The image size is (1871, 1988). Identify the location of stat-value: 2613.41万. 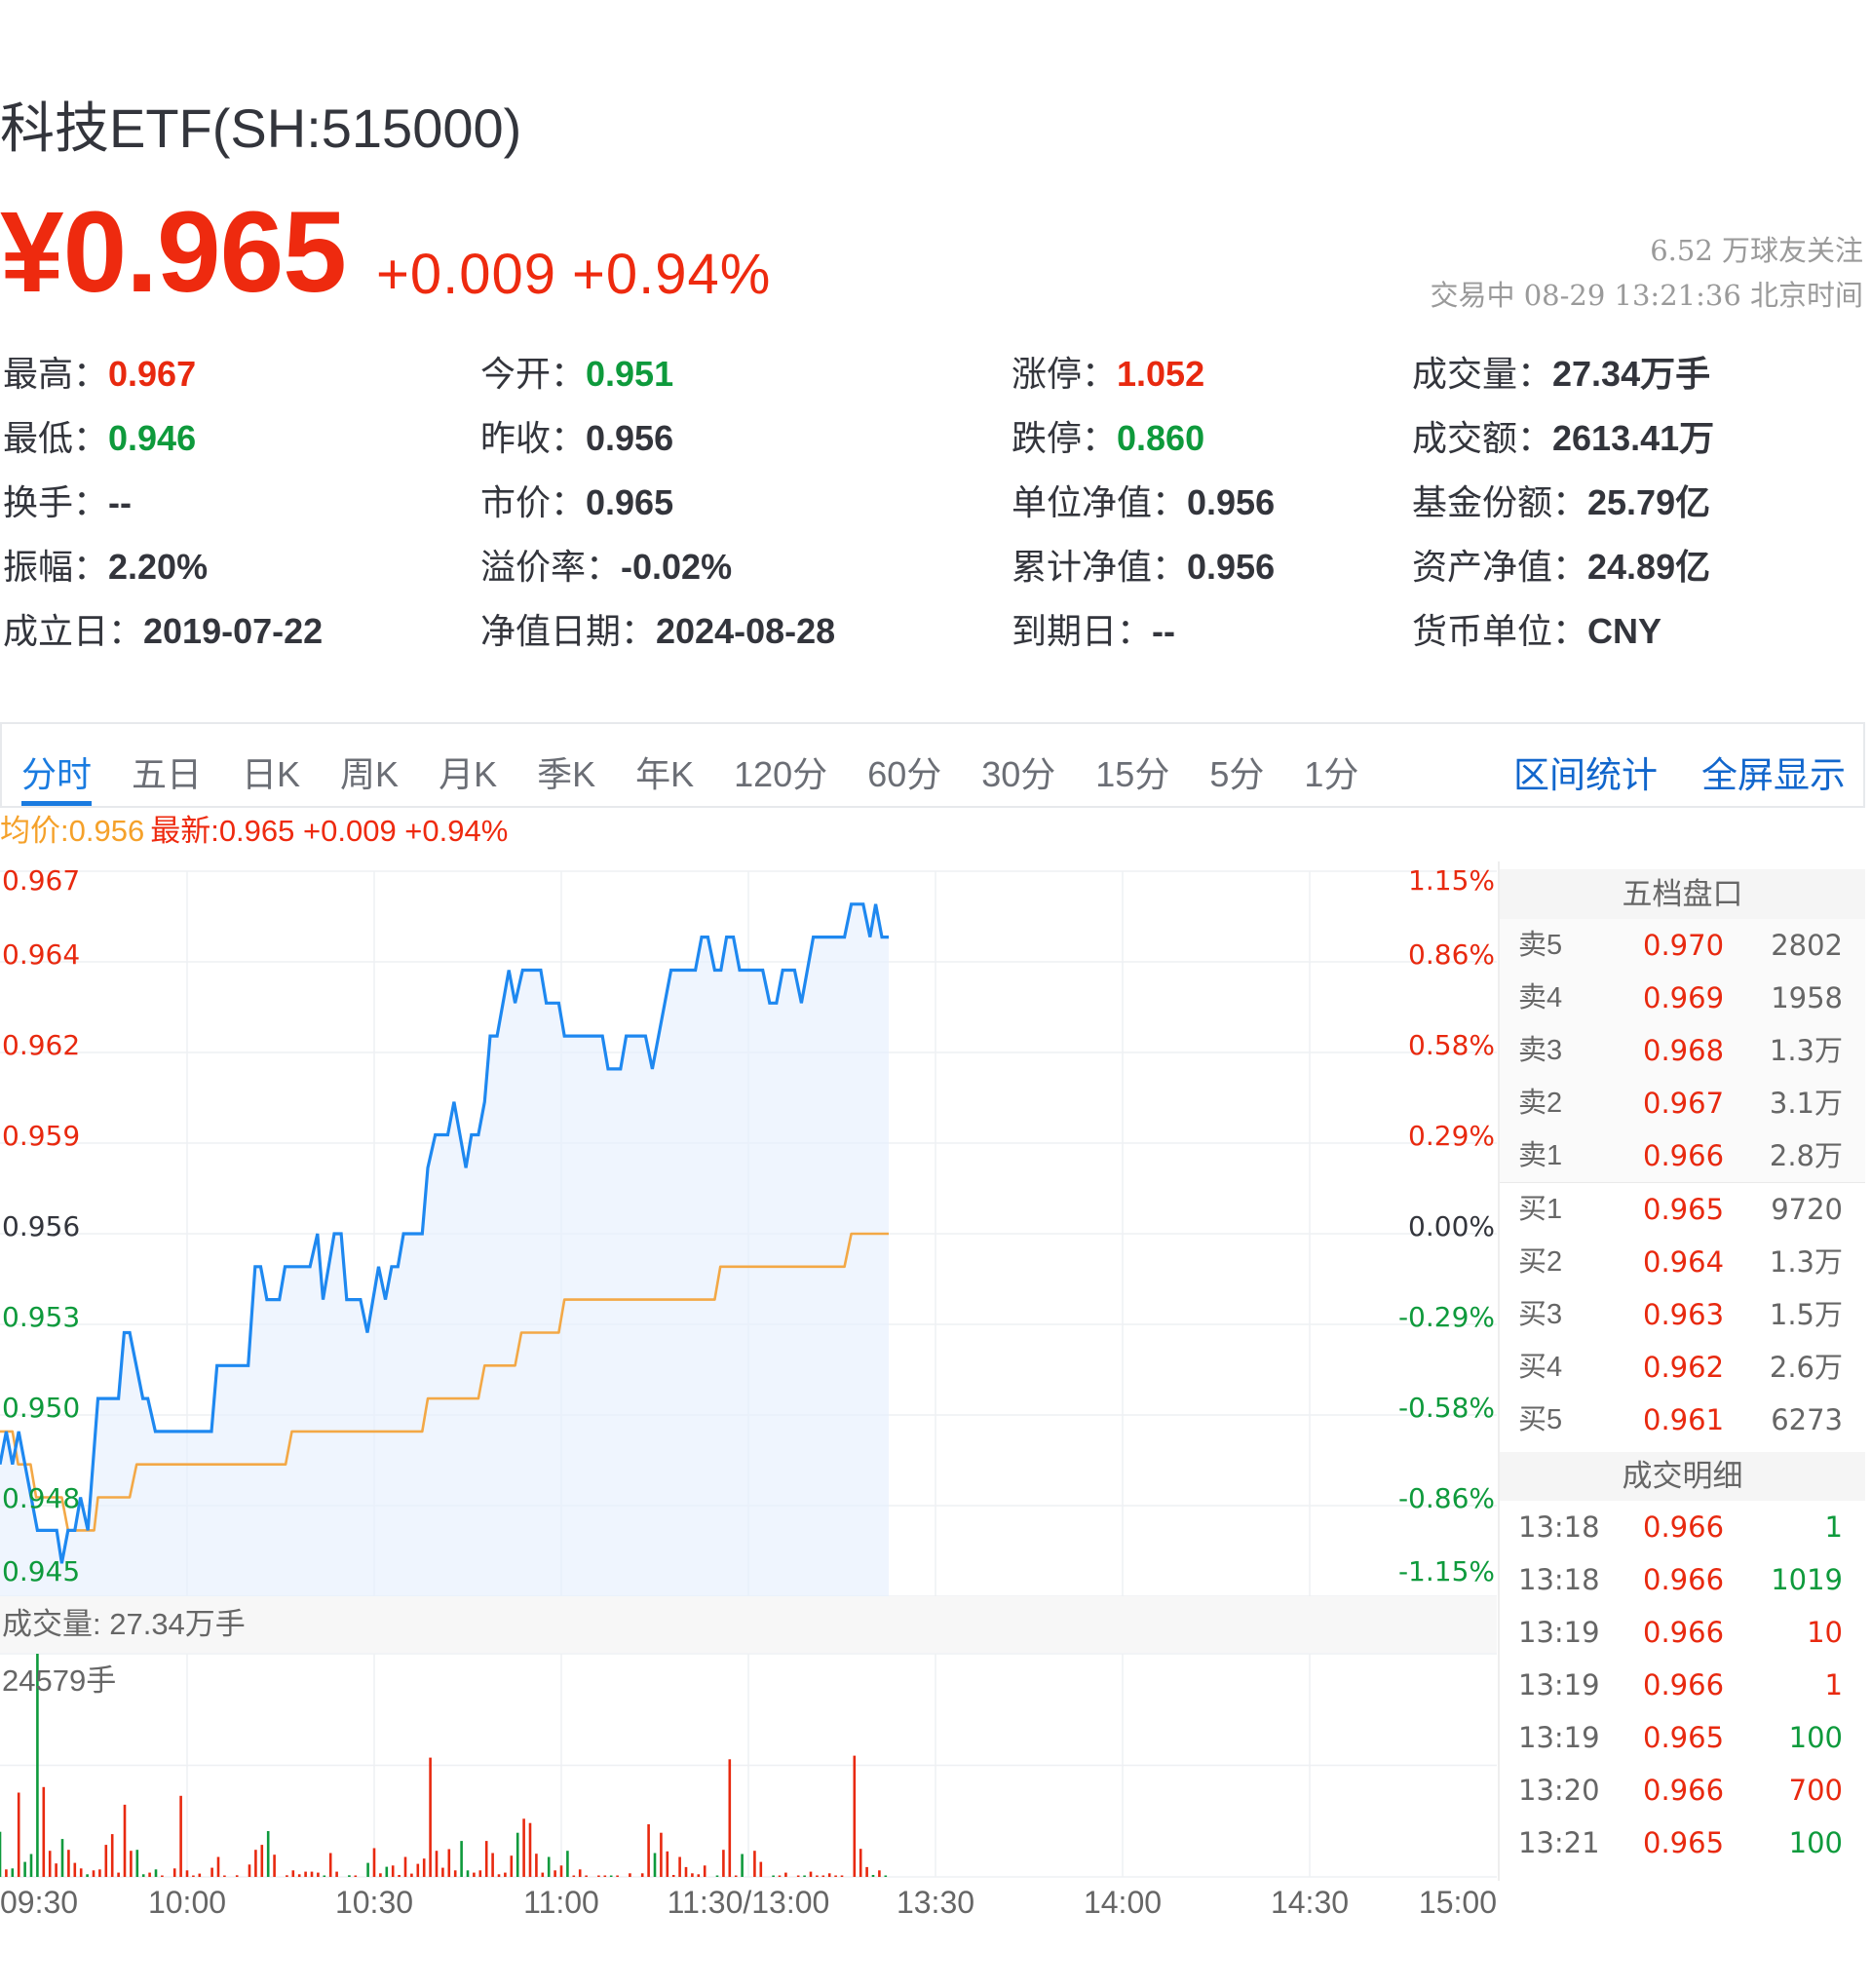
(1633, 438).